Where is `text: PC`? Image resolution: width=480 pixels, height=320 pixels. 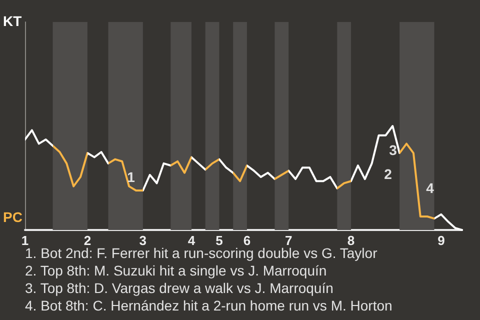 text: PC is located at coordinates (12, 217).